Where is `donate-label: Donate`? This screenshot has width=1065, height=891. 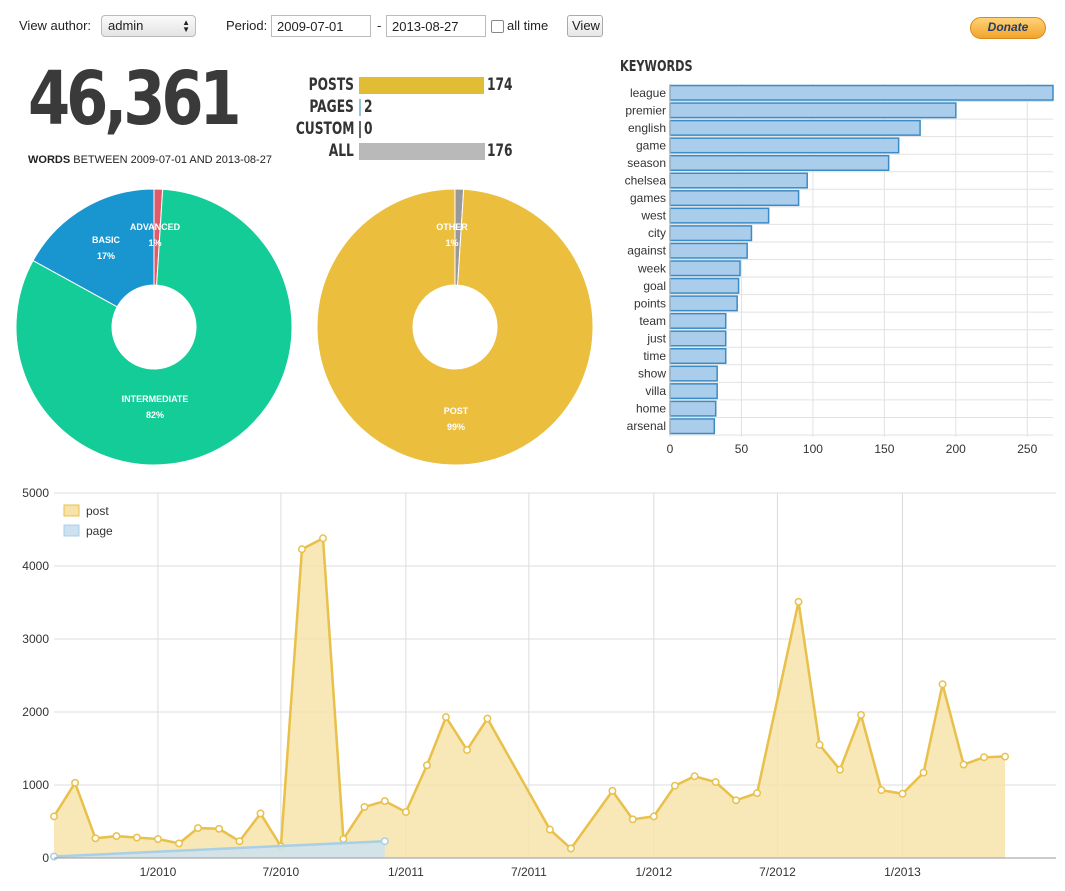 donate-label: Donate is located at coordinates (1008, 27).